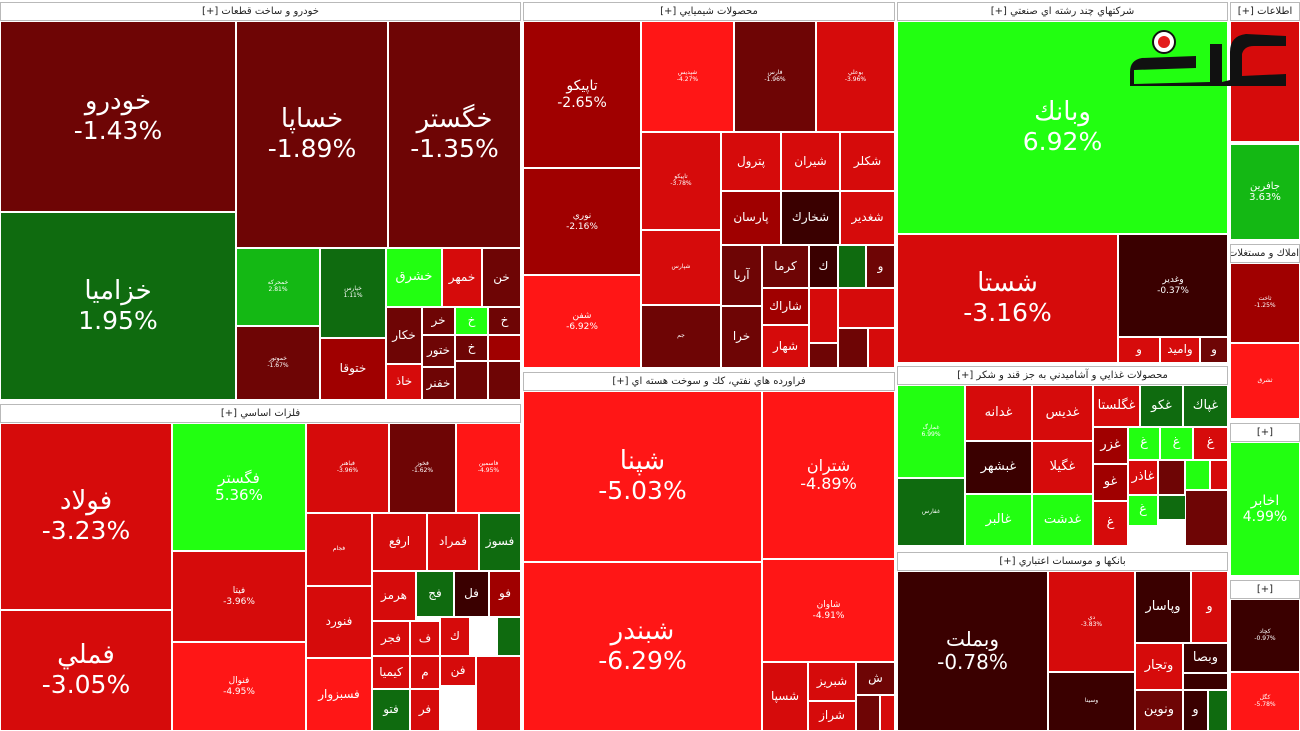 This screenshot has width=1300, height=731. Describe the element at coordinates (488, 468) in the screenshot. I see `treemap-cell: فاسمين -4.95%` at that location.